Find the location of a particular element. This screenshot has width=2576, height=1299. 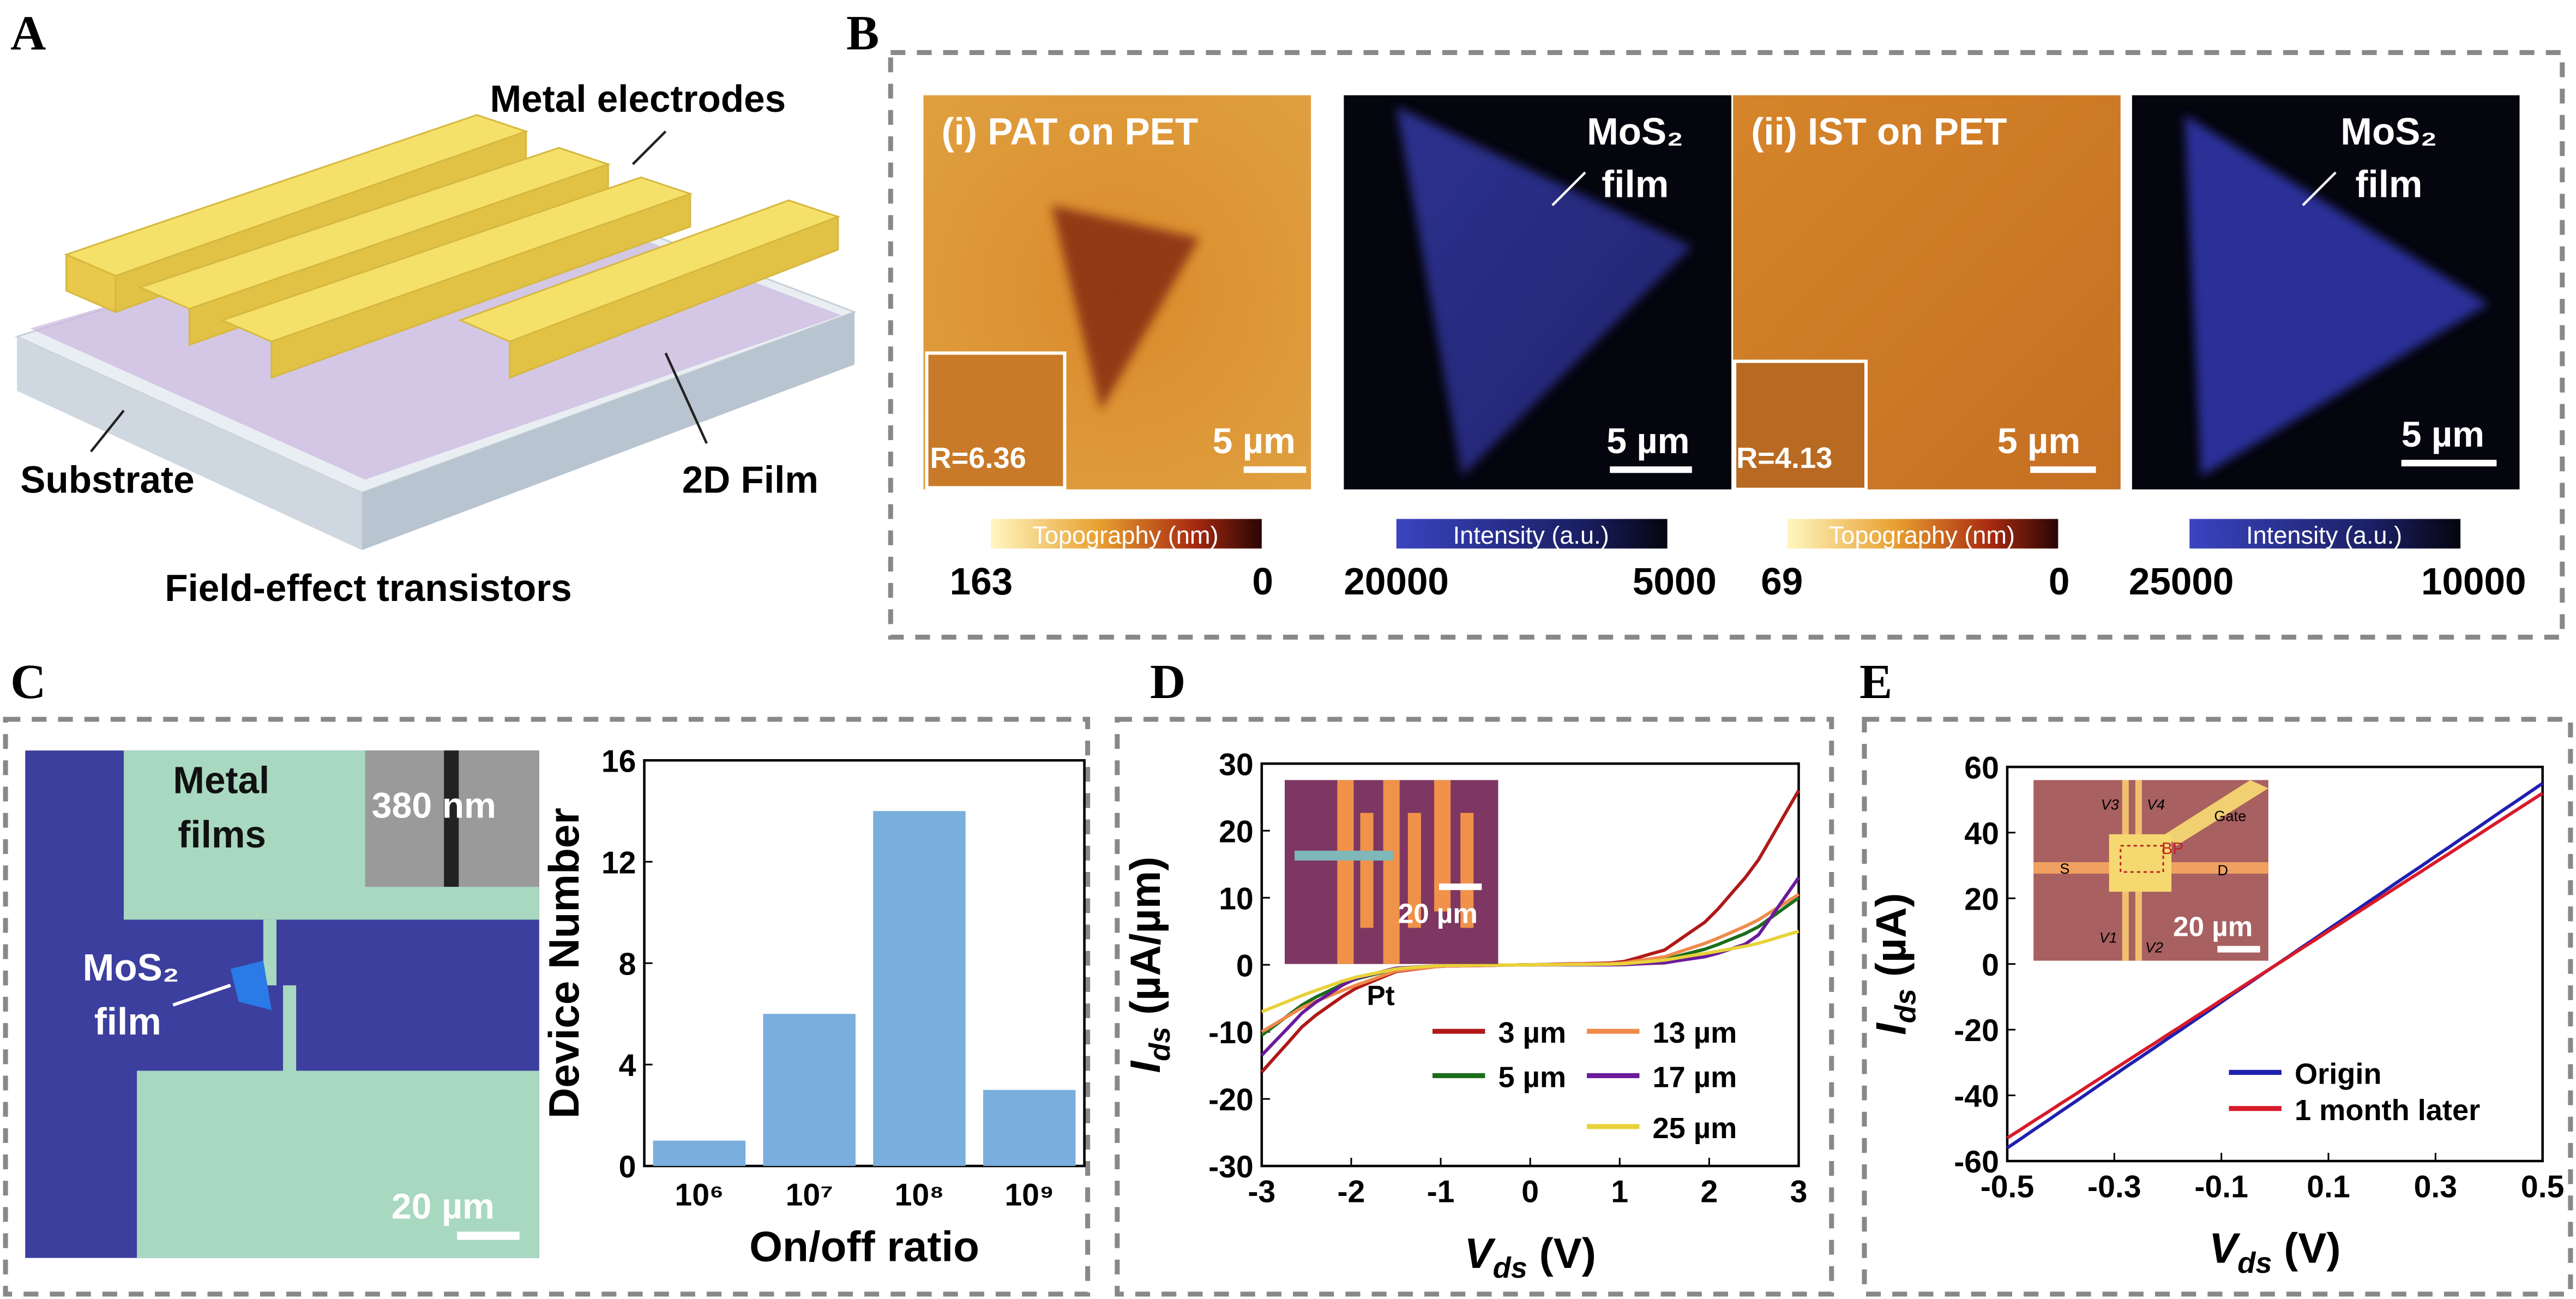

y-tick-label: 60 is located at coordinates (1981, 767).